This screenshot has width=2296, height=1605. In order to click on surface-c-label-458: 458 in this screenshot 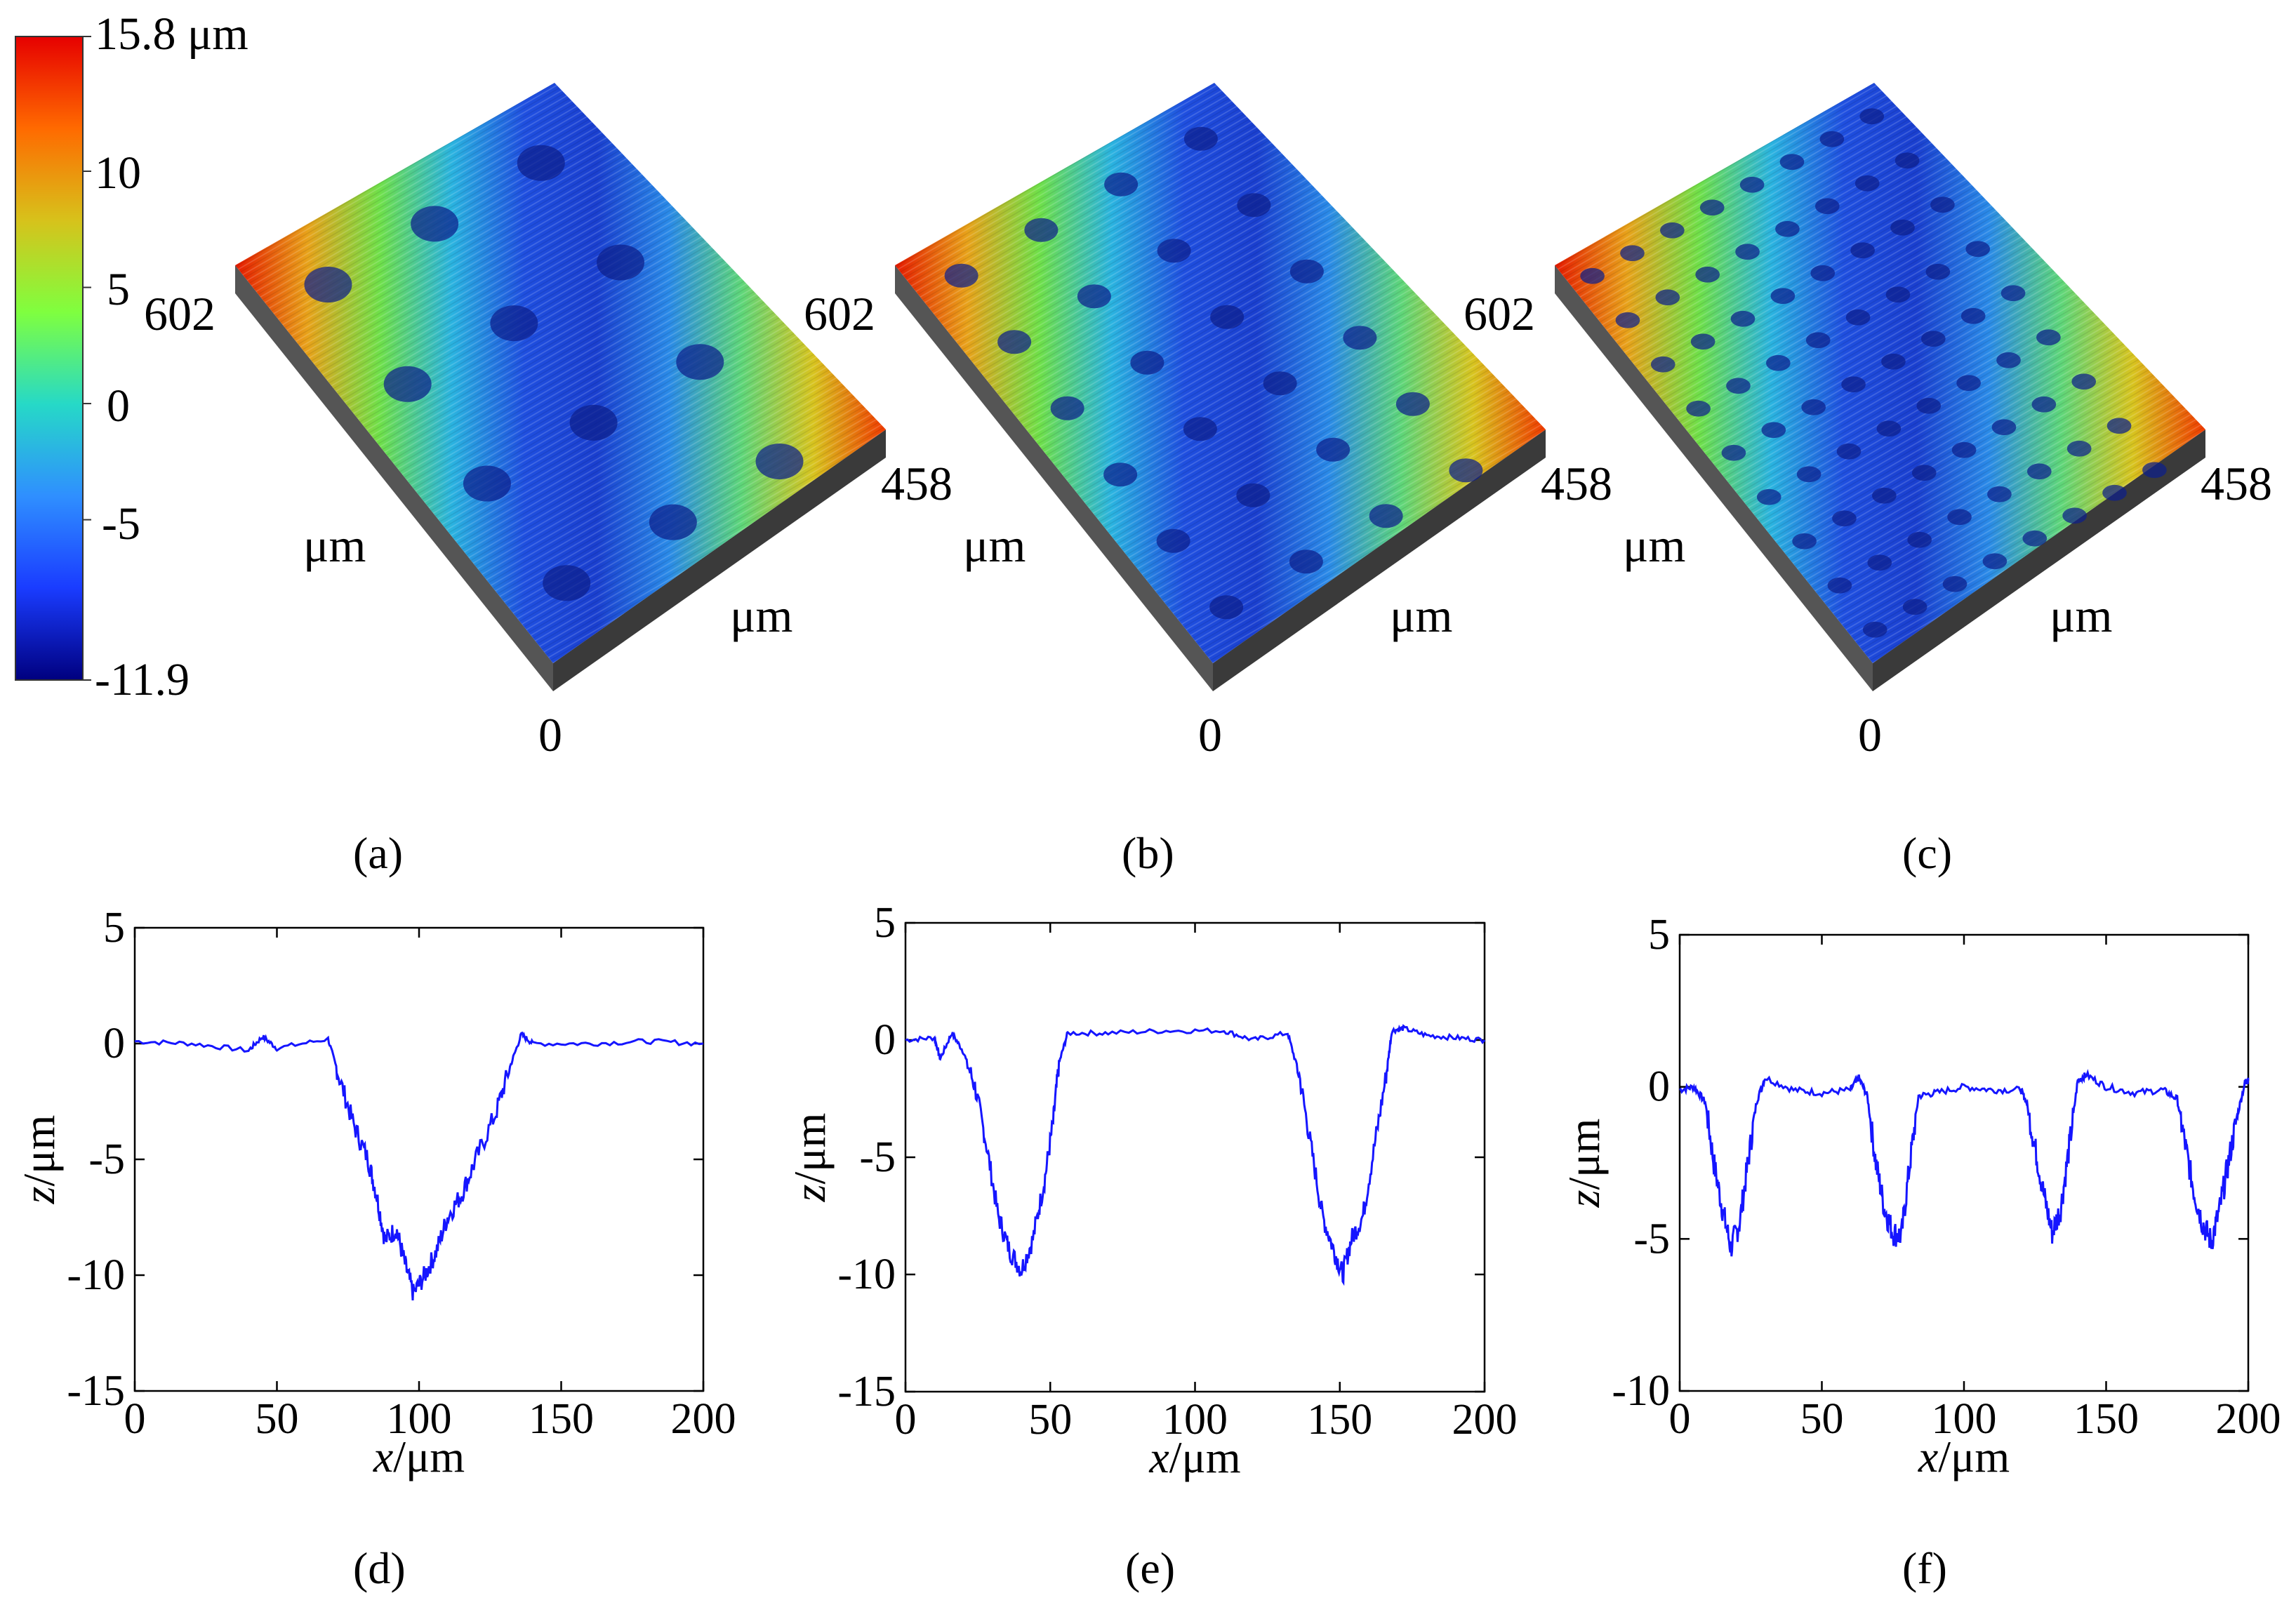, I will do `click(2236, 483)`.